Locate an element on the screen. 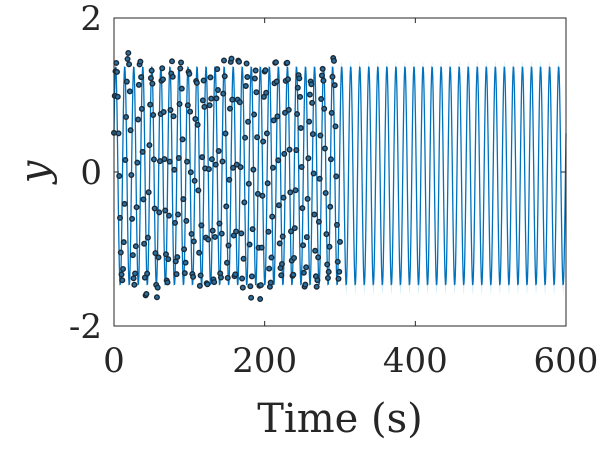 This screenshot has width=598, height=452. x-tick-label-200: 200 is located at coordinates (264, 361).